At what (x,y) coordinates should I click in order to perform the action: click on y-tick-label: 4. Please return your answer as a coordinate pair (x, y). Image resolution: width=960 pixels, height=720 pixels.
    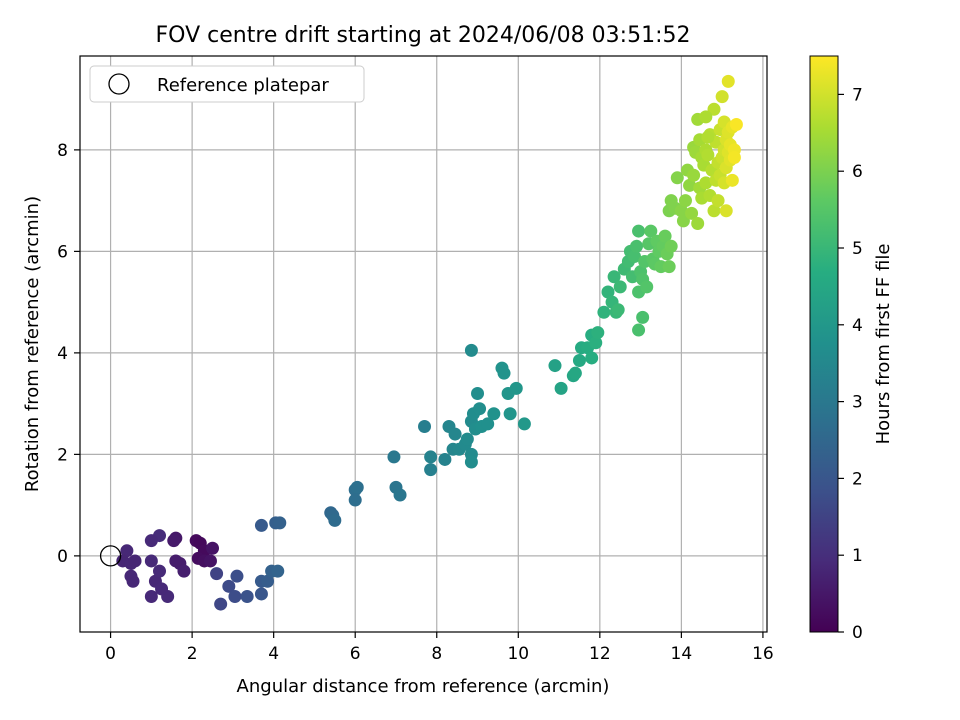
    Looking at the image, I should click on (62, 354).